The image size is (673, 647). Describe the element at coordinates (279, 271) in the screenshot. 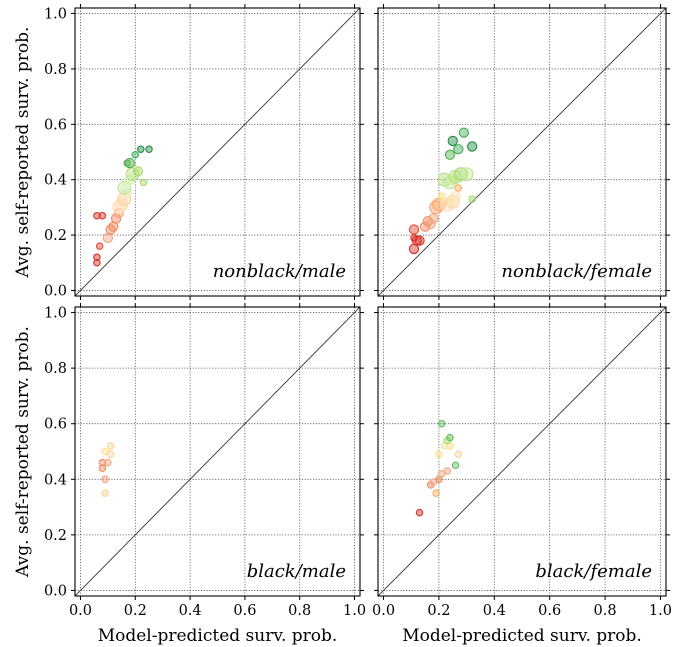

I see `panel-label: nonblack/male` at that location.